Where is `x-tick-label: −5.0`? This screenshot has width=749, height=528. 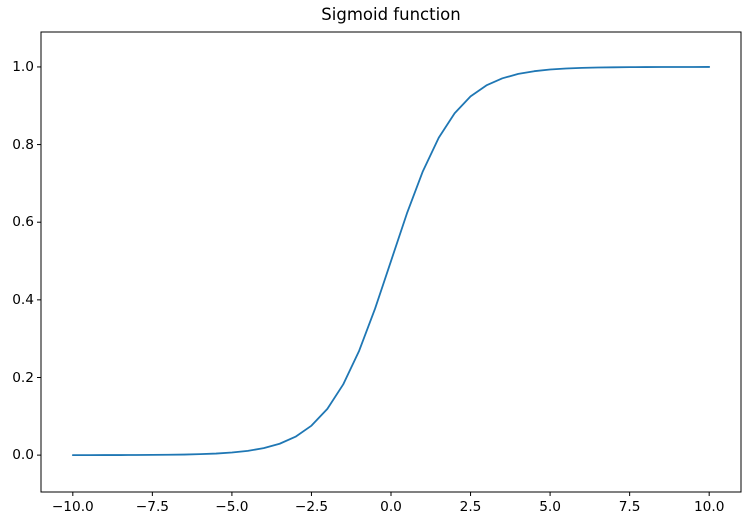 x-tick-label: −5.0 is located at coordinates (232, 507).